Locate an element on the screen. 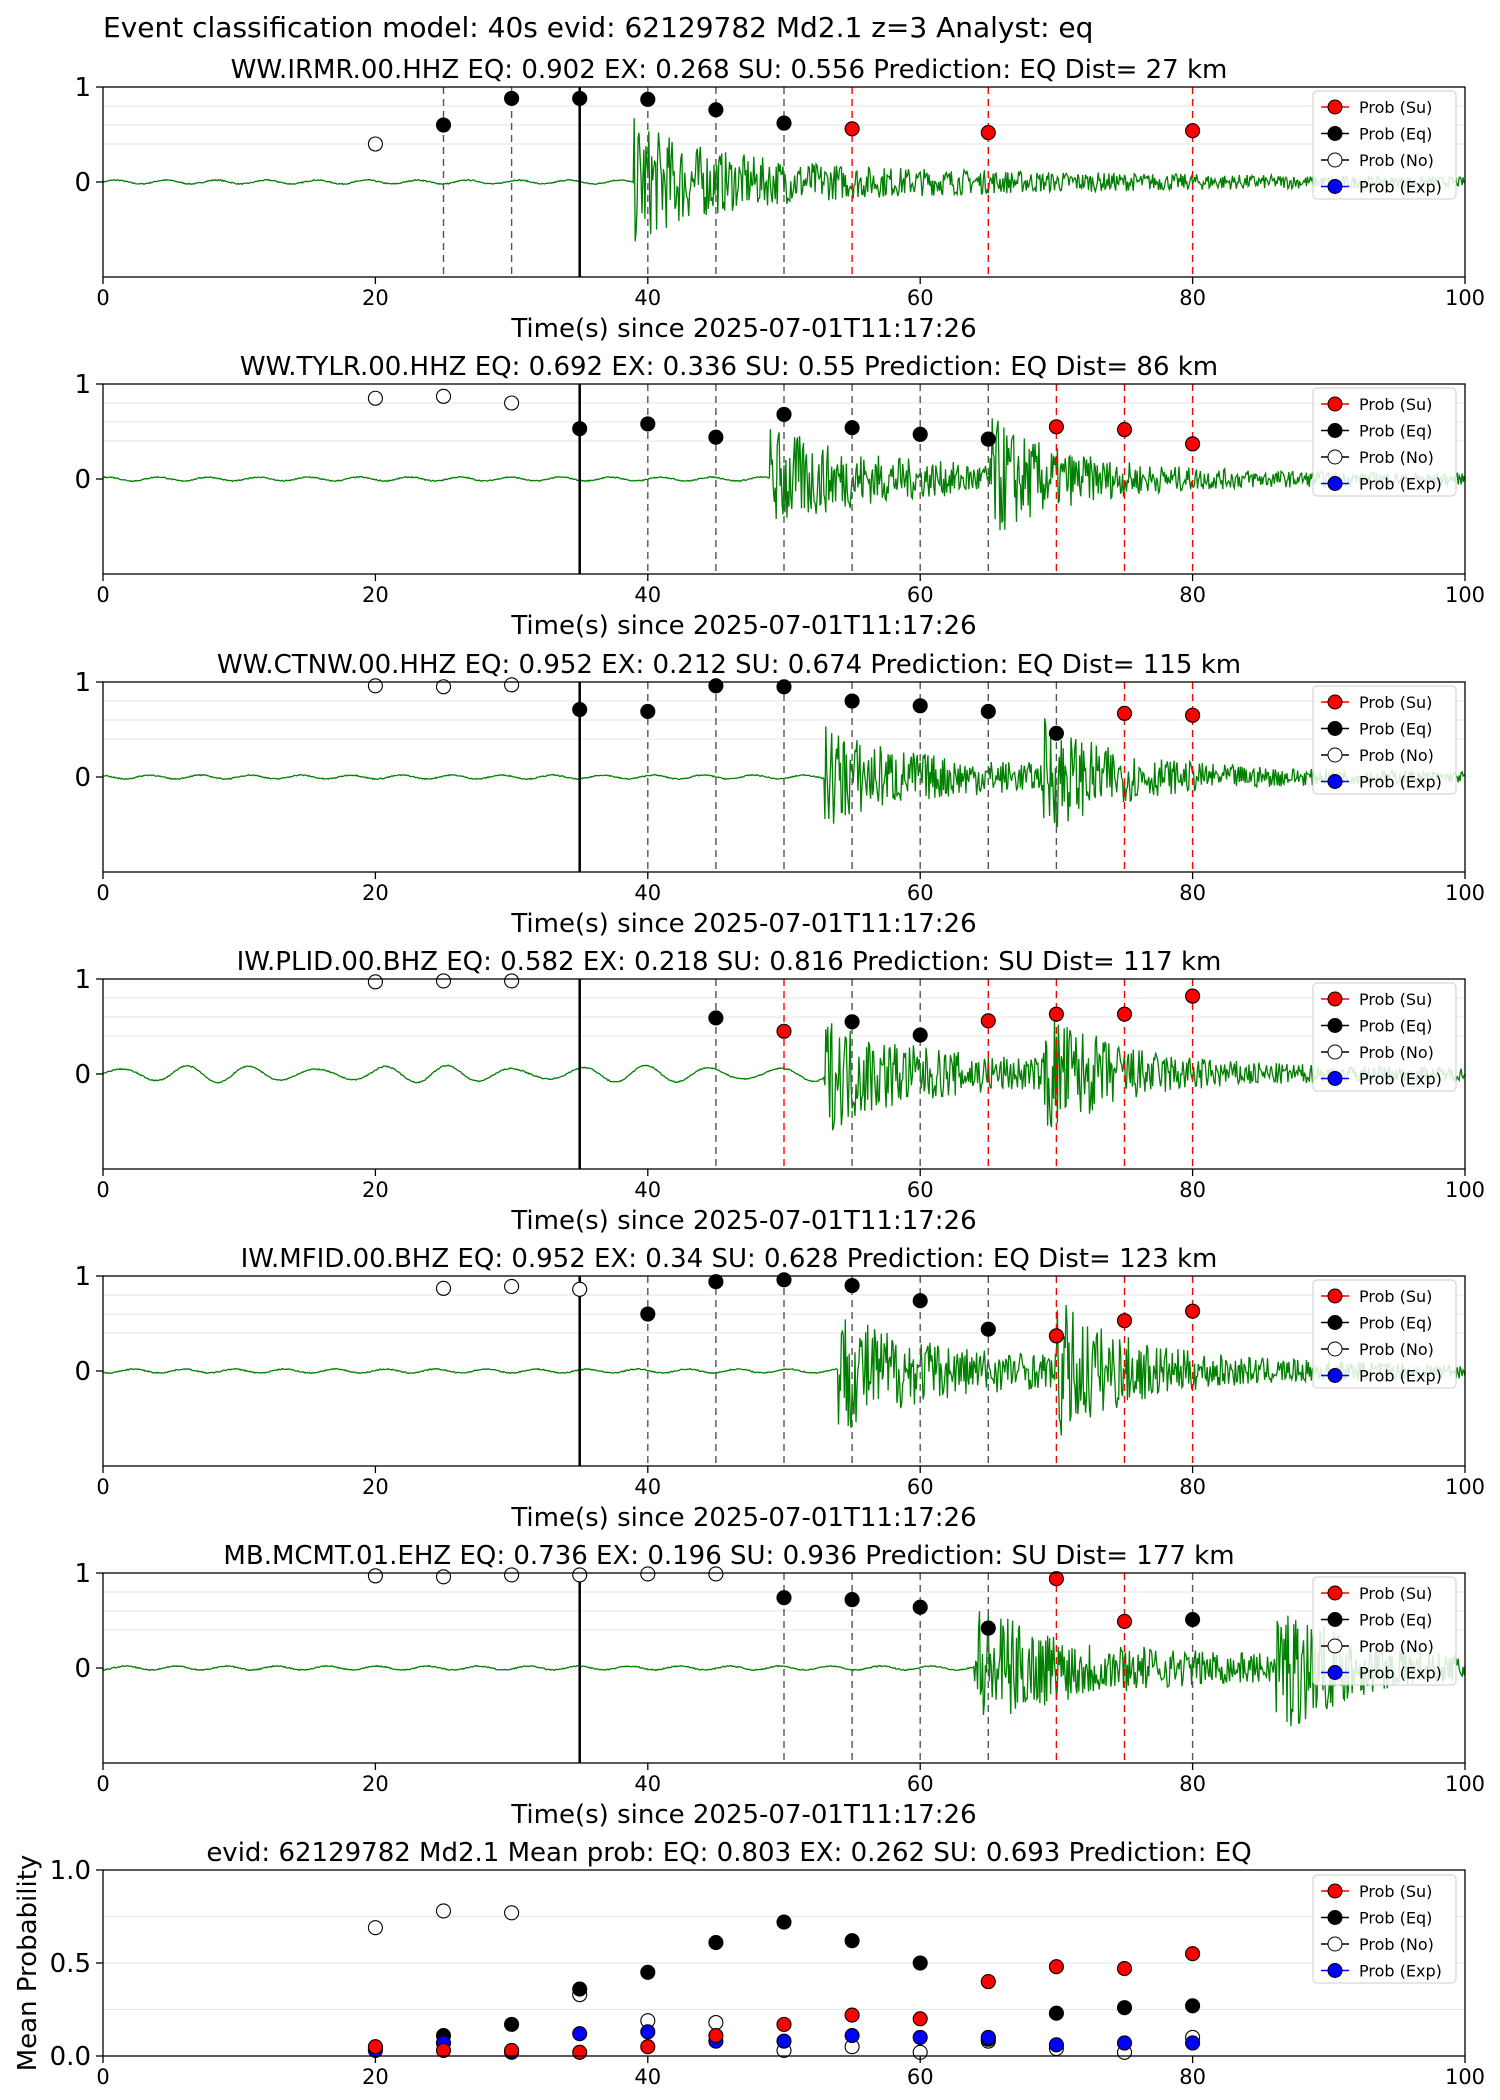  y-tick-label: 0.0 is located at coordinates (70, 2057).